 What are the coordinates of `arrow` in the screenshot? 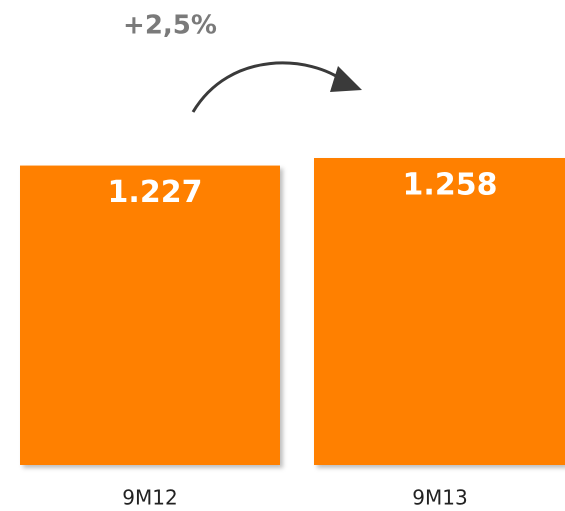 It's located at (268, 87).